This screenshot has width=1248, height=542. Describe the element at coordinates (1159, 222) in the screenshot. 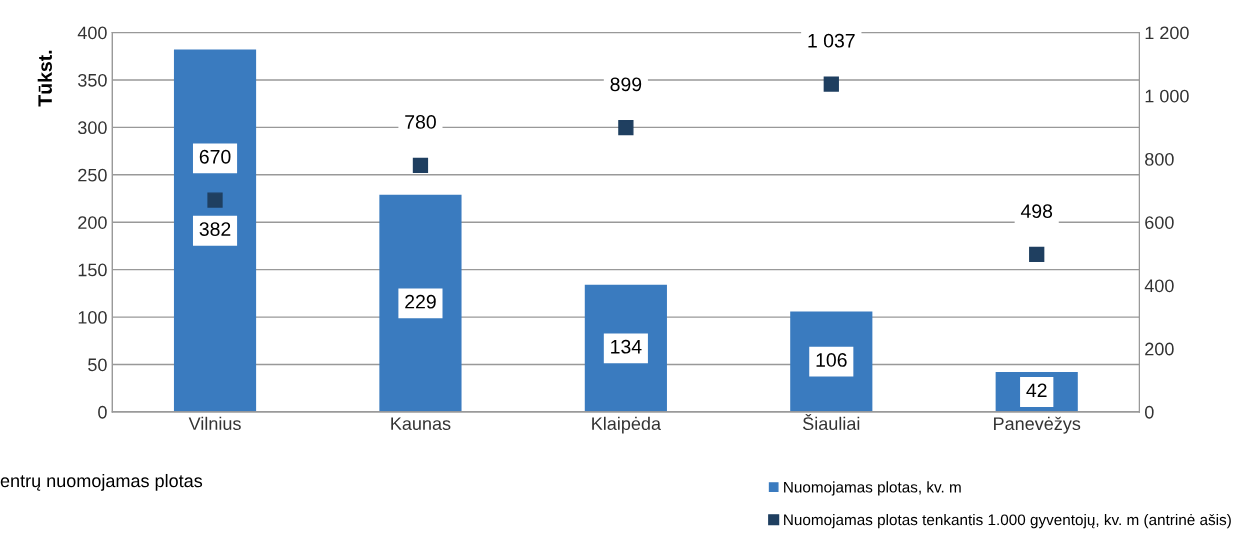

I see `y2-tick-label: 600` at that location.